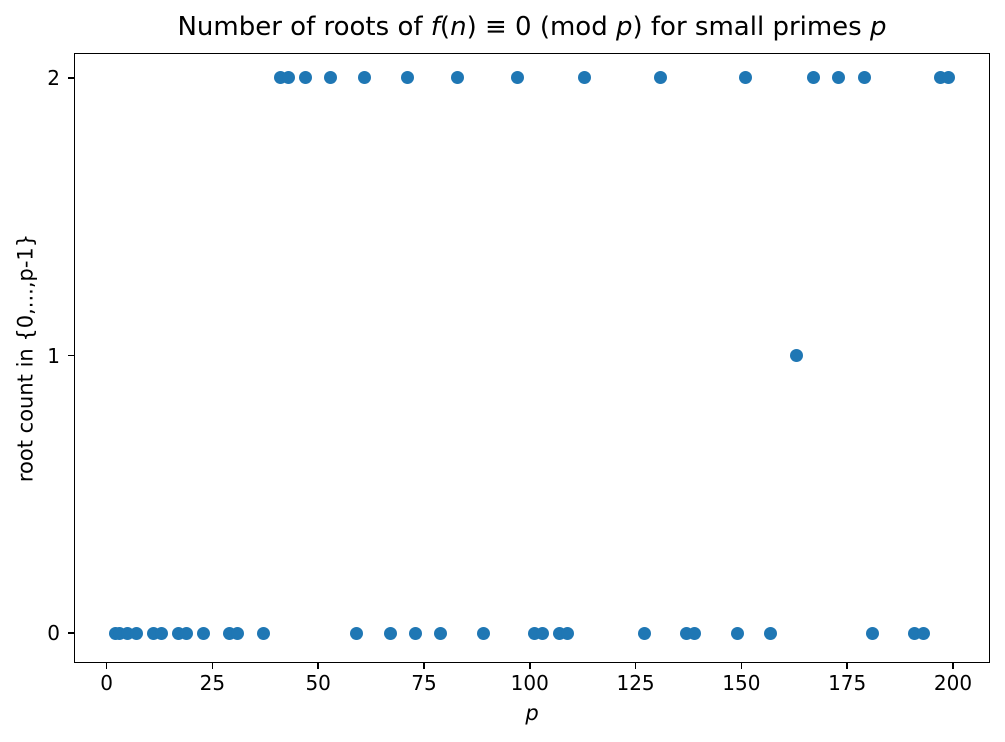 The height and width of the screenshot is (742, 1005). I want to click on y-tick-label: 2, so click(53, 77).